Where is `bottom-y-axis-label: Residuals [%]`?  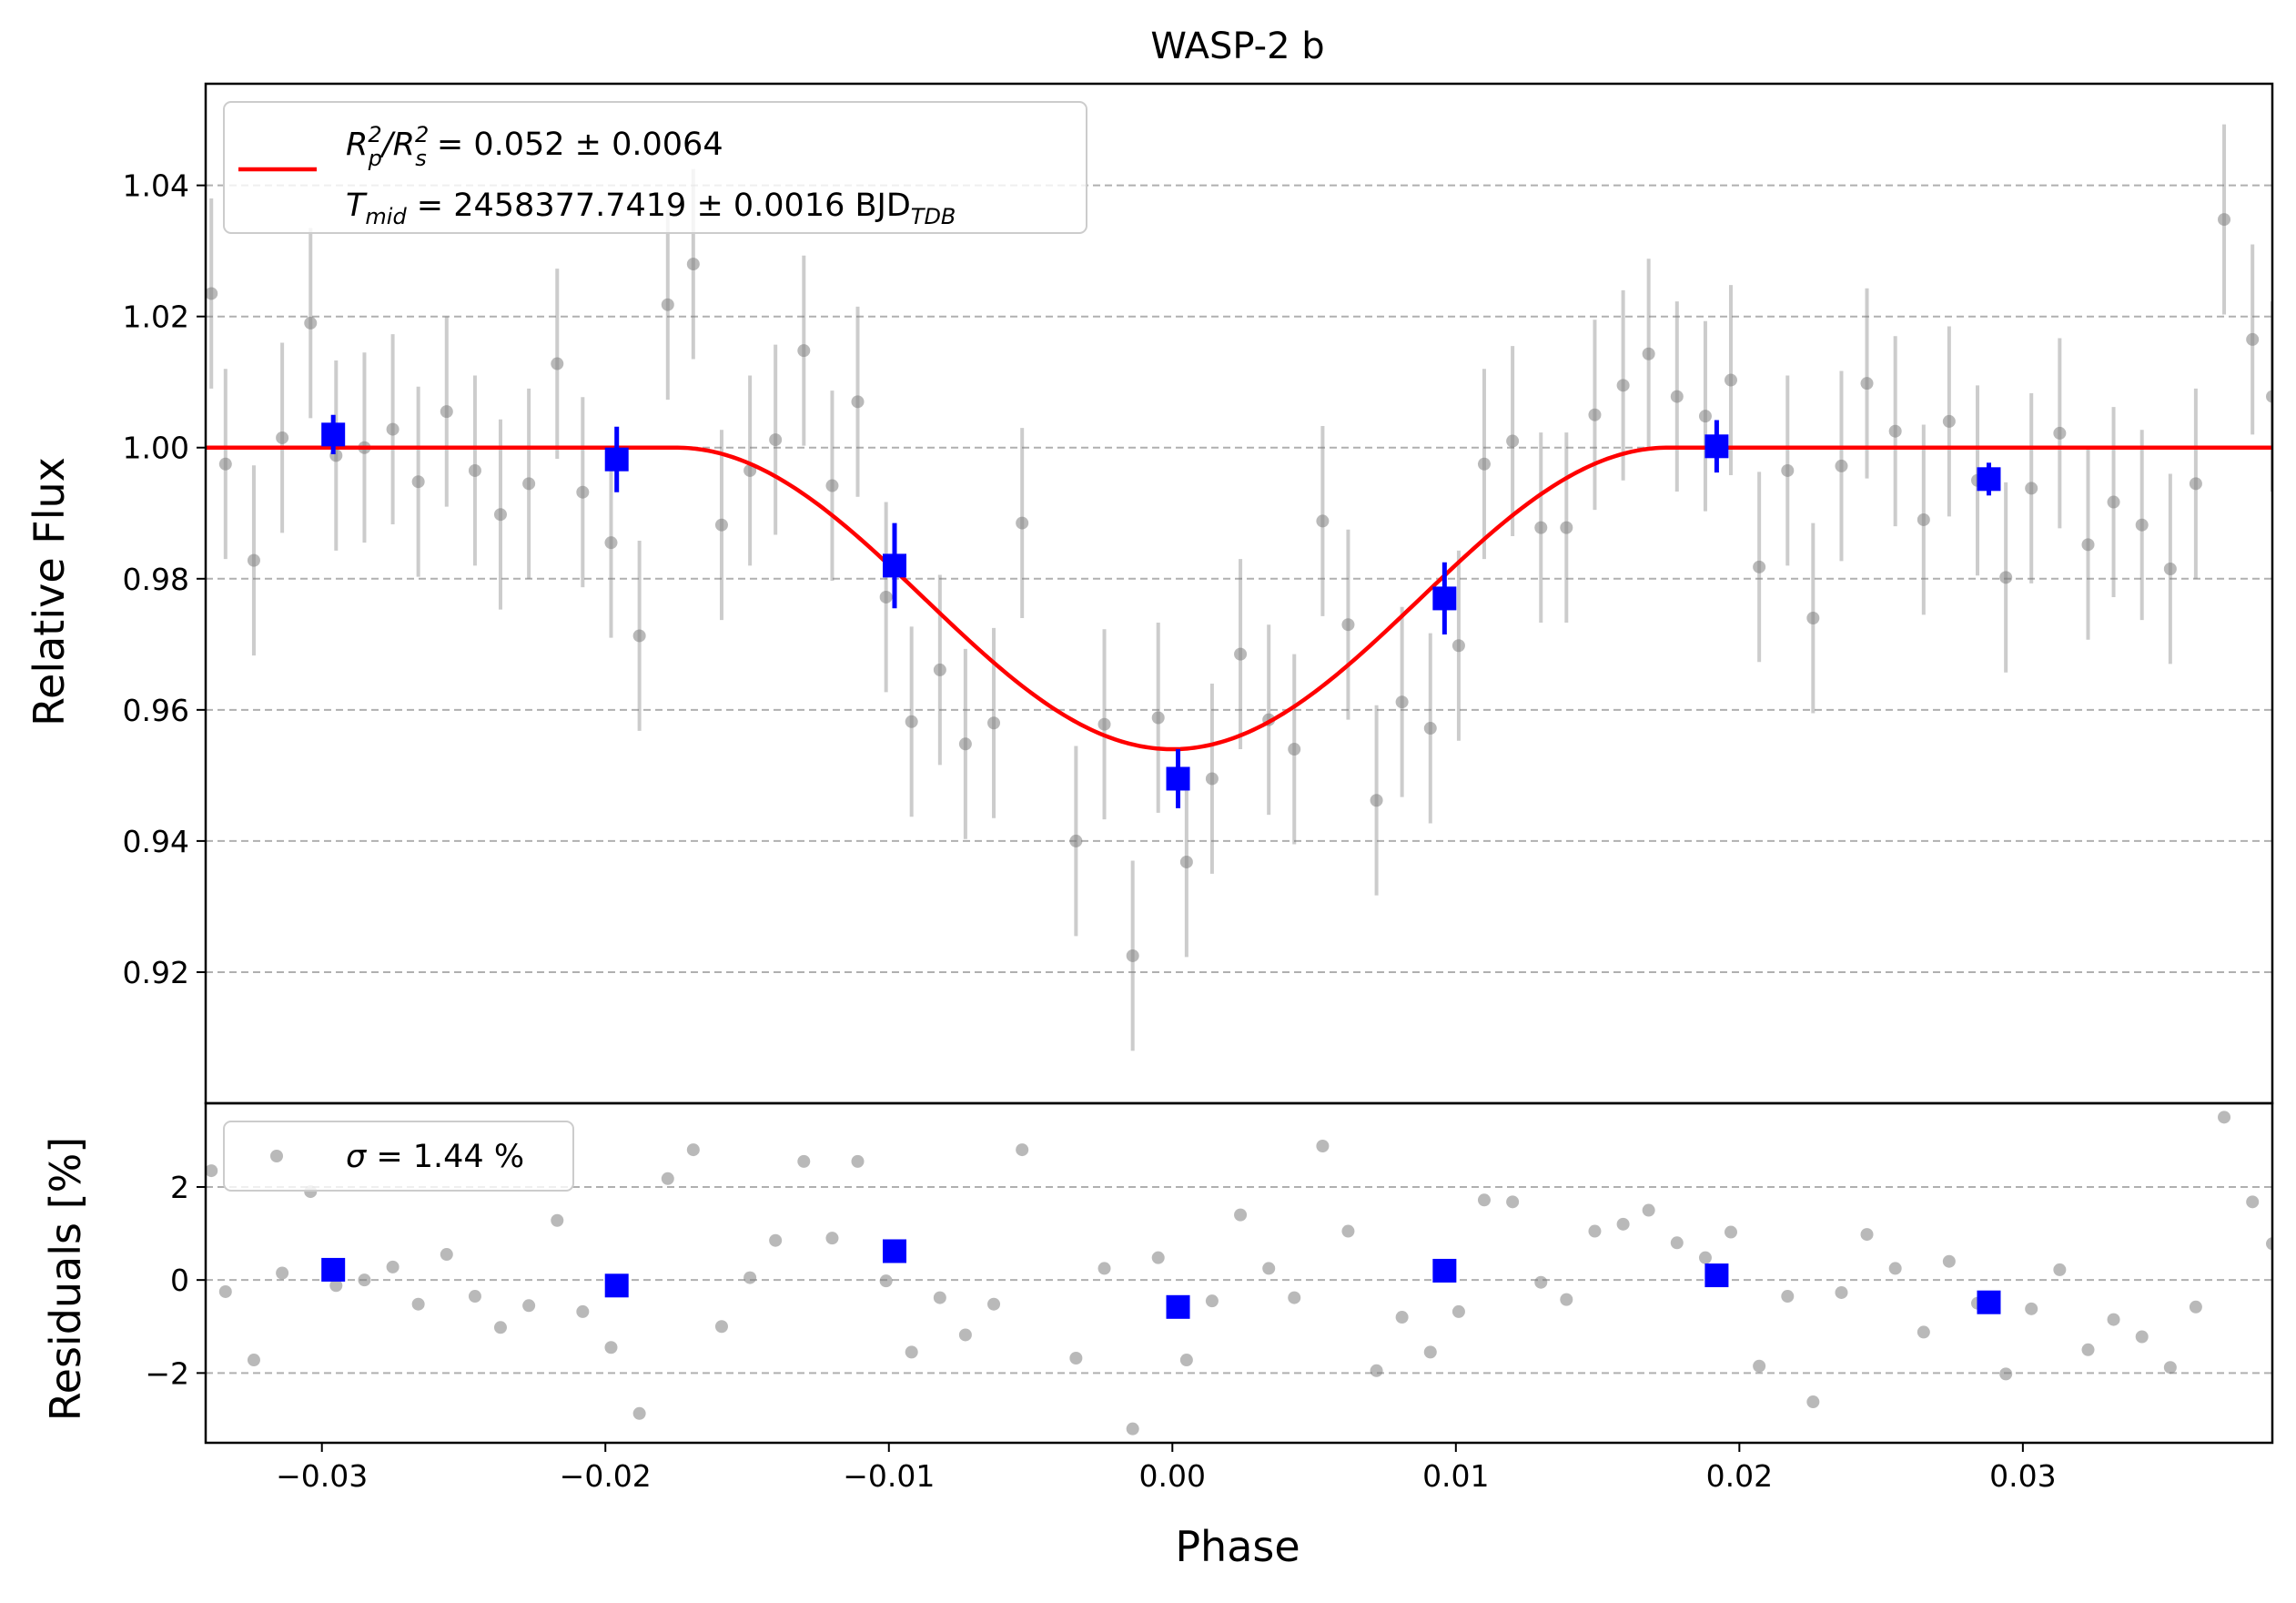
bottom-y-axis-label: Residuals [%] is located at coordinates (65, 1279).